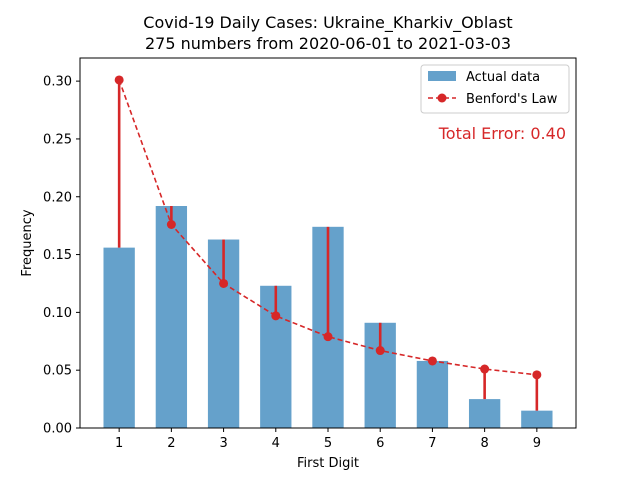  What do you see at coordinates (503, 77) in the screenshot?
I see `legend-label-actual: Actual data` at bounding box center [503, 77].